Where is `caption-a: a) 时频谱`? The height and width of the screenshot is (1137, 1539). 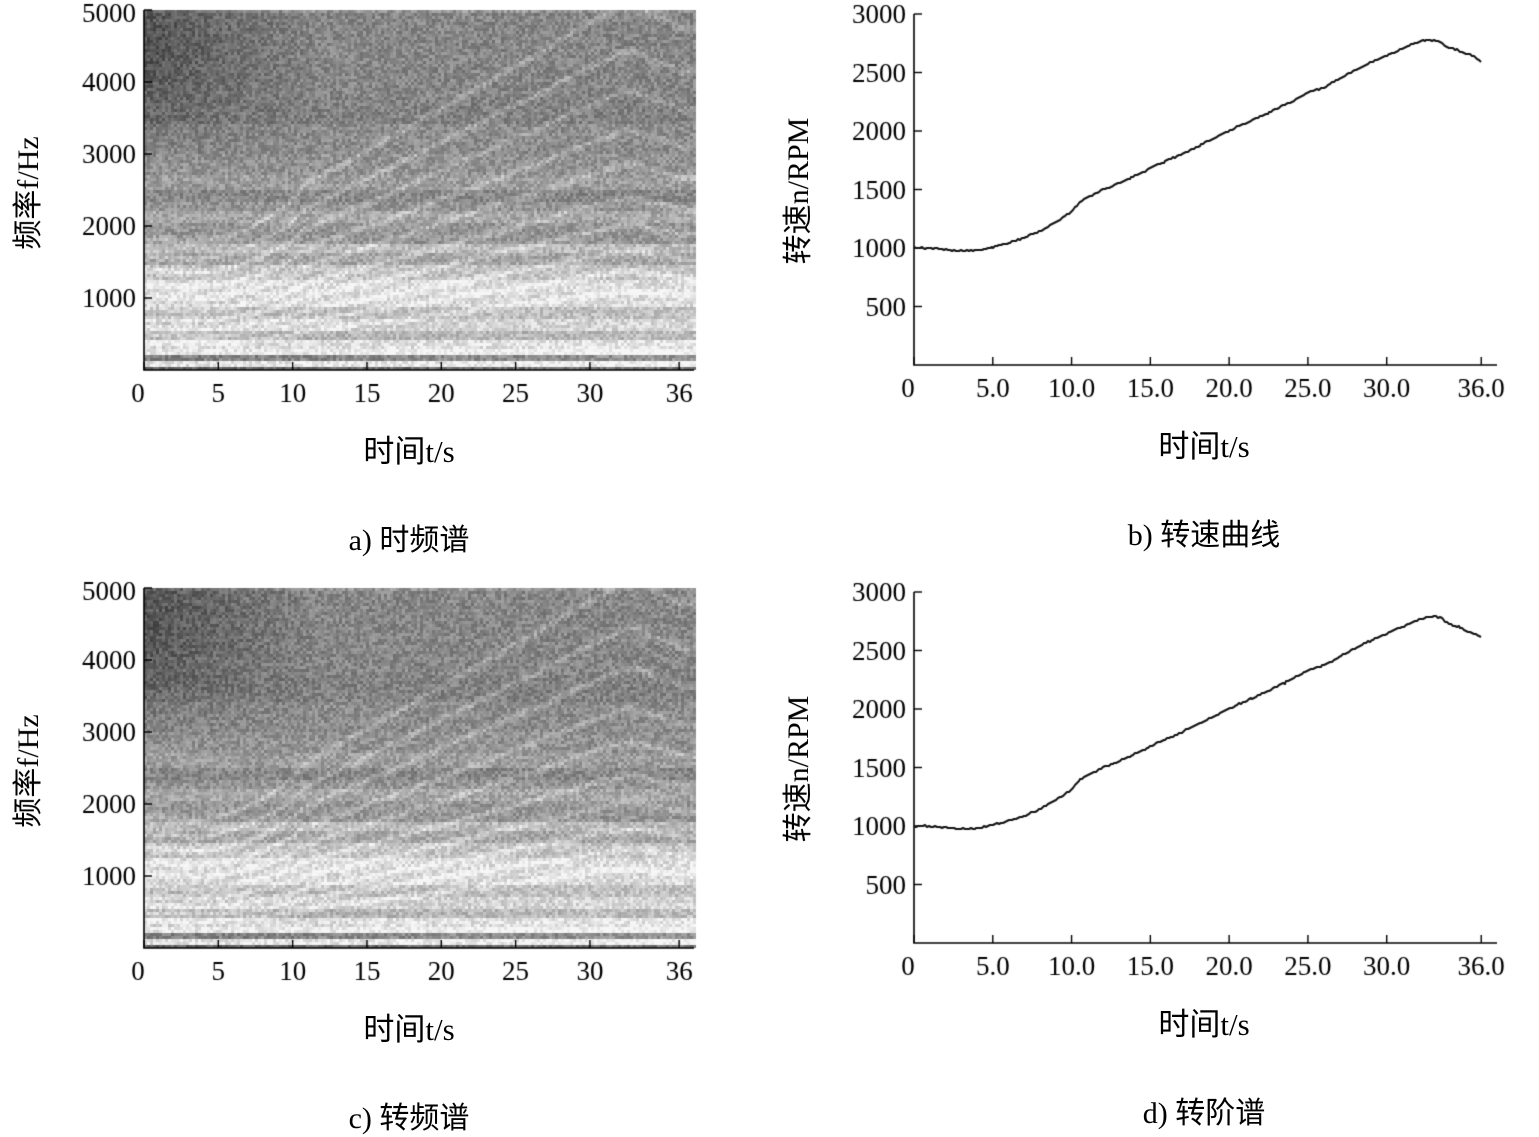
caption-a: a) 时频谱 is located at coordinates (409, 540).